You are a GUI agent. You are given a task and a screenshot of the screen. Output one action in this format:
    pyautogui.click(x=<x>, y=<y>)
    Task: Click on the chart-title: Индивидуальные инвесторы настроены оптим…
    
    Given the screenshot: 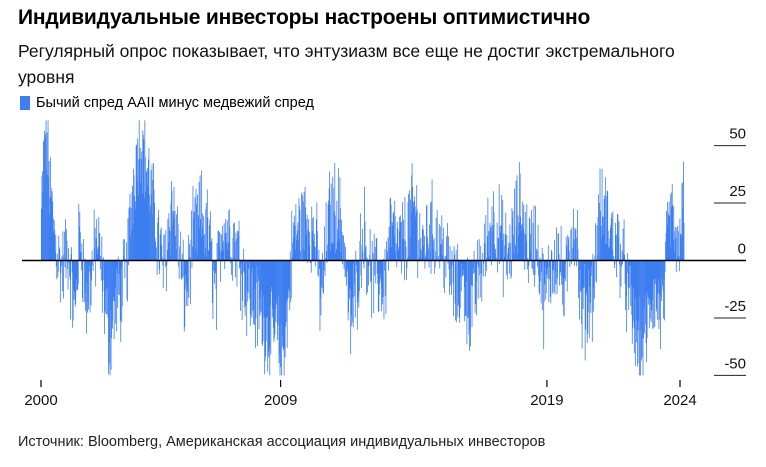 What is the action you would take?
    pyautogui.click(x=304, y=17)
    